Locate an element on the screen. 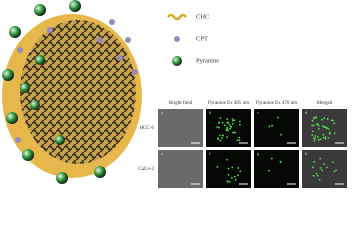 The image size is (352, 240). legend-cpt-icon is located at coordinates (177, 39).